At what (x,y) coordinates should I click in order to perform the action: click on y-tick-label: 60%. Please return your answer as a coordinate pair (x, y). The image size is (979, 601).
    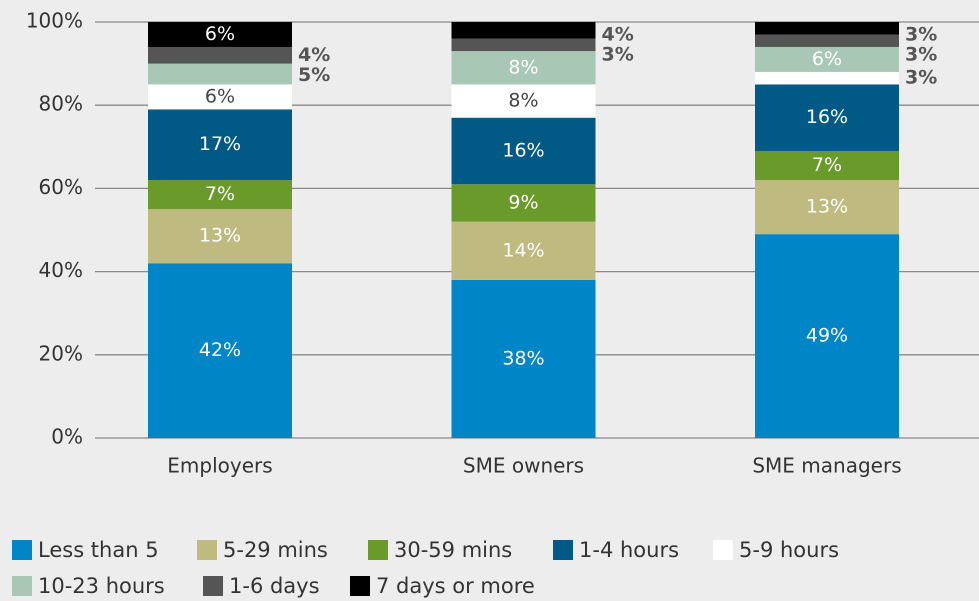
    Looking at the image, I should click on (61, 187).